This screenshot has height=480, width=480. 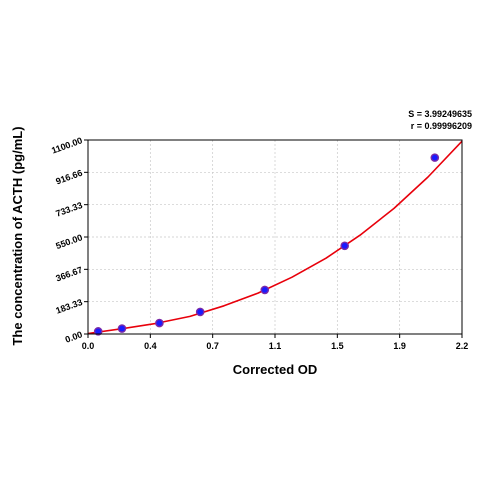 I want to click on x-tick-label: 0.4, so click(x=150, y=346).